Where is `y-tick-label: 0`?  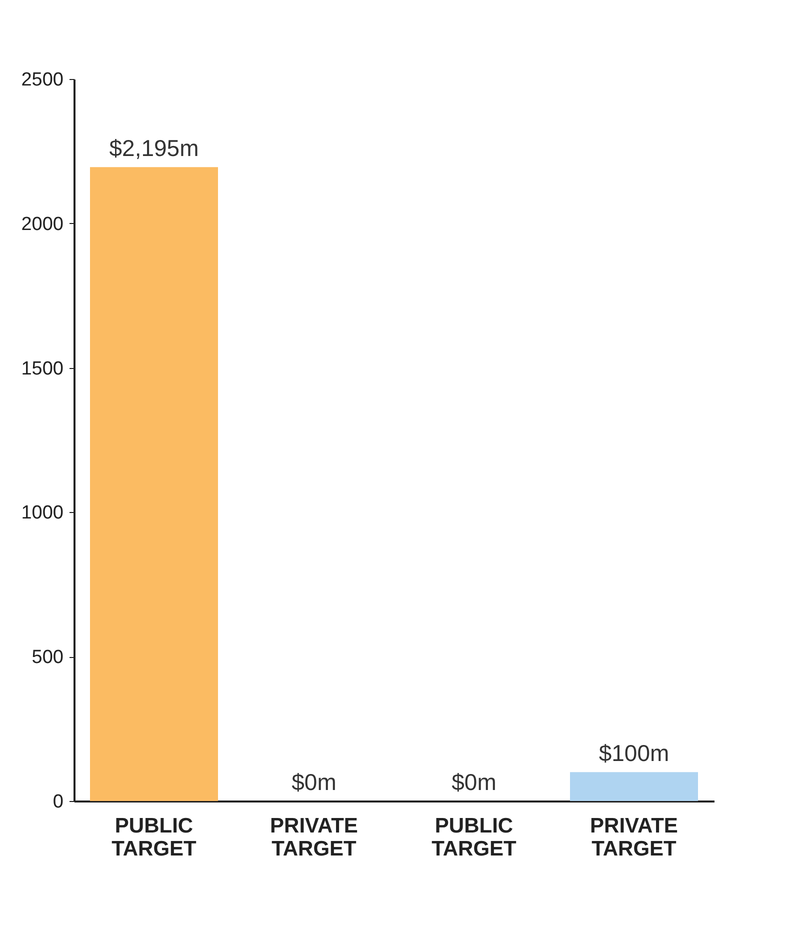
y-tick-label: 0 is located at coordinates (58, 802).